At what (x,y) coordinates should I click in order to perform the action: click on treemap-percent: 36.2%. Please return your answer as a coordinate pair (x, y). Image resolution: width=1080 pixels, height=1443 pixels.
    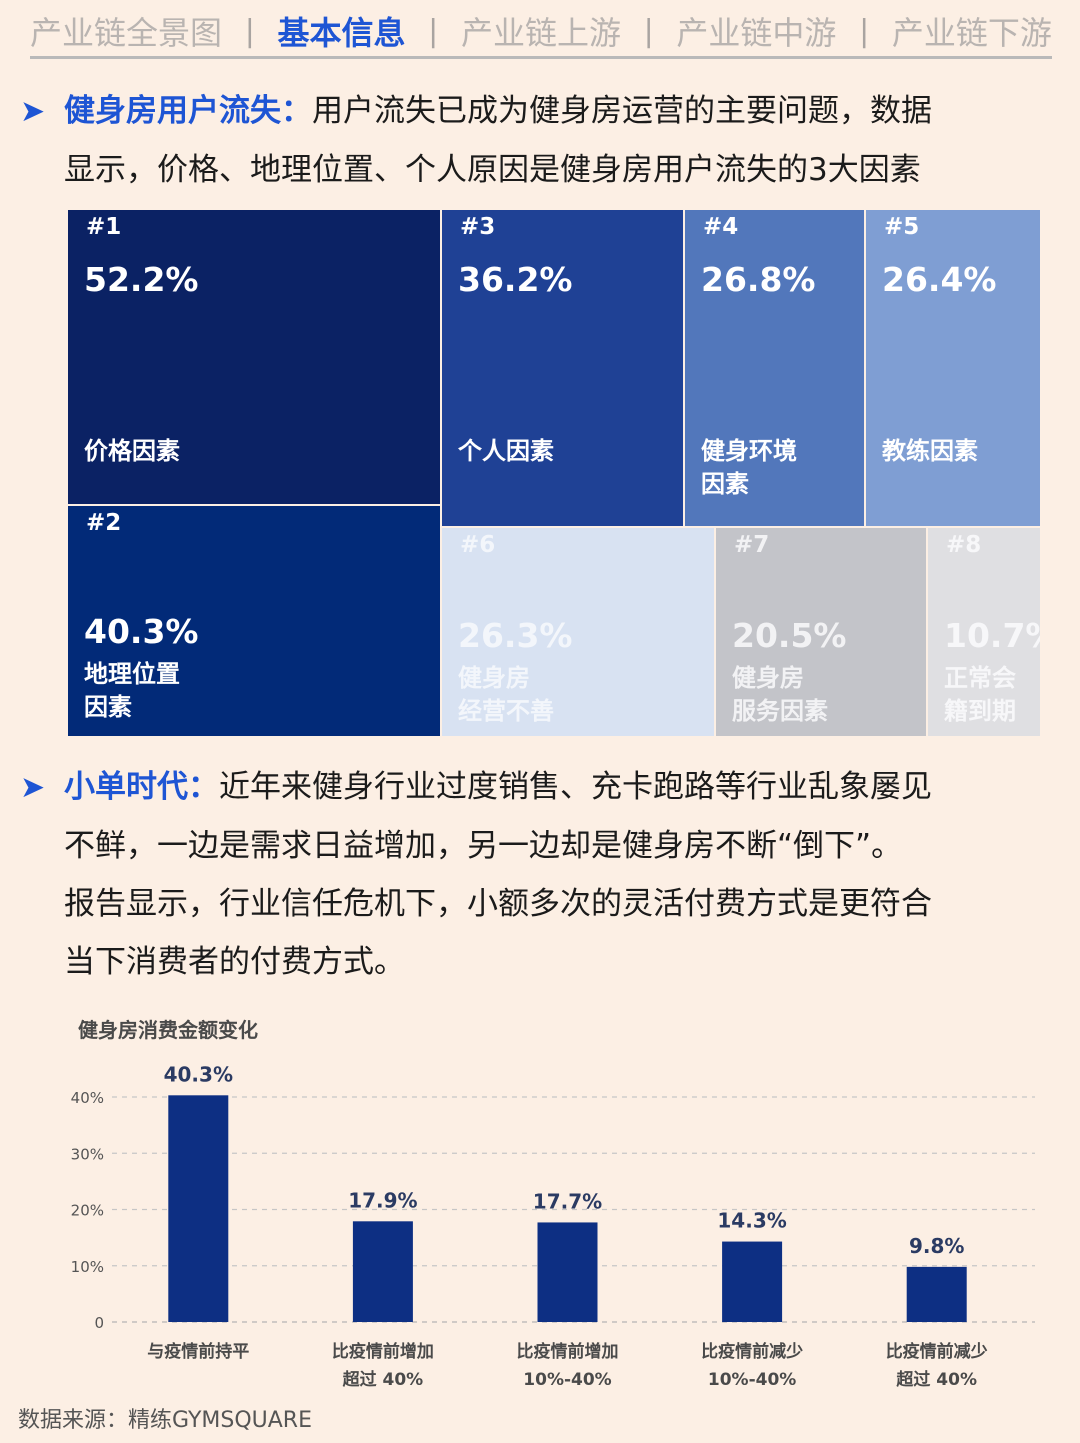
    Looking at the image, I should click on (515, 279).